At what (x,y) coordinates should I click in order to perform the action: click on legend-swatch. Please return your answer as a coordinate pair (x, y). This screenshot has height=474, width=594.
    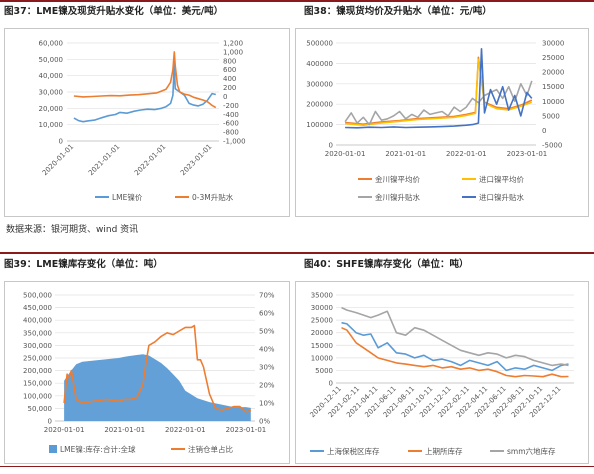
    Looking at the image, I should click on (53, 449).